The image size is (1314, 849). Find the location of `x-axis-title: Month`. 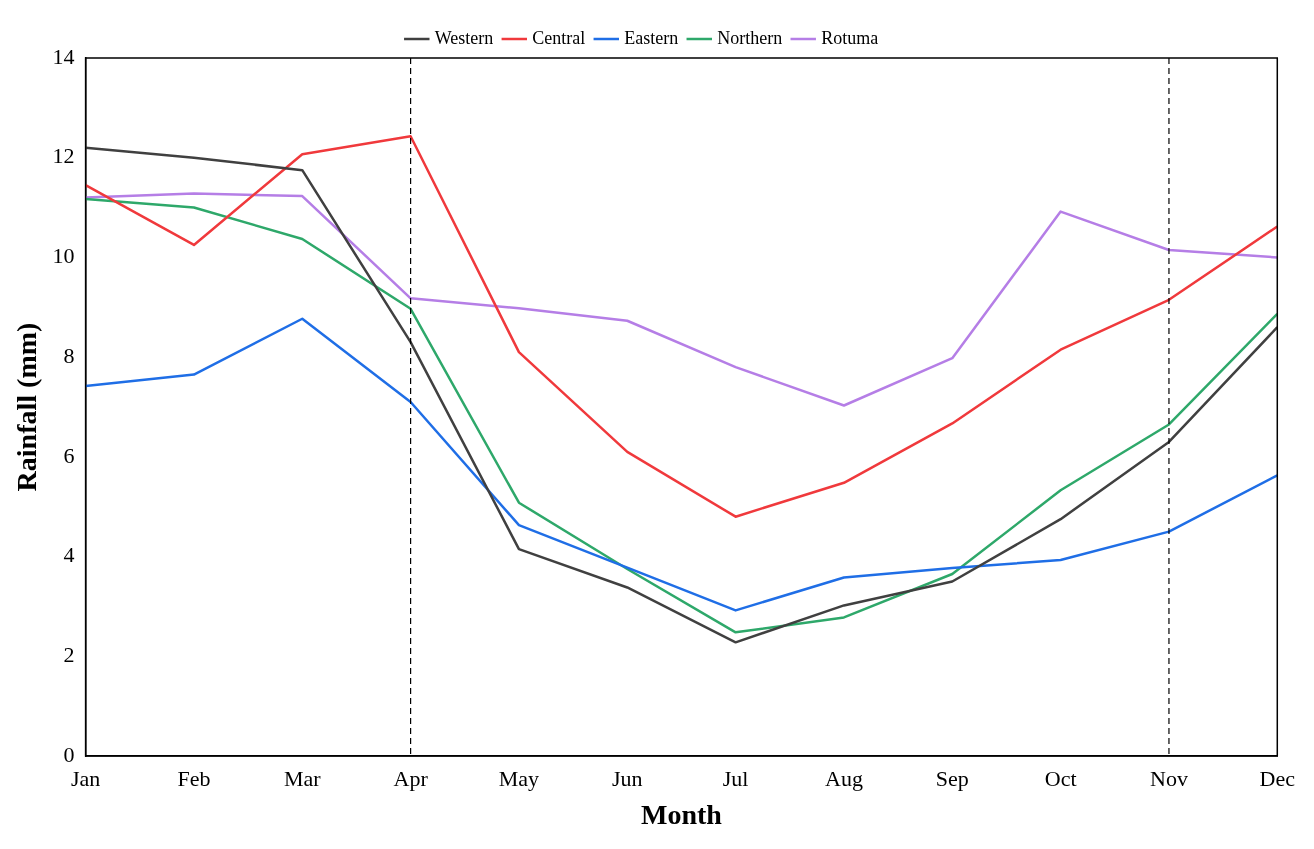

x-axis-title: Month is located at coordinates (681, 815).